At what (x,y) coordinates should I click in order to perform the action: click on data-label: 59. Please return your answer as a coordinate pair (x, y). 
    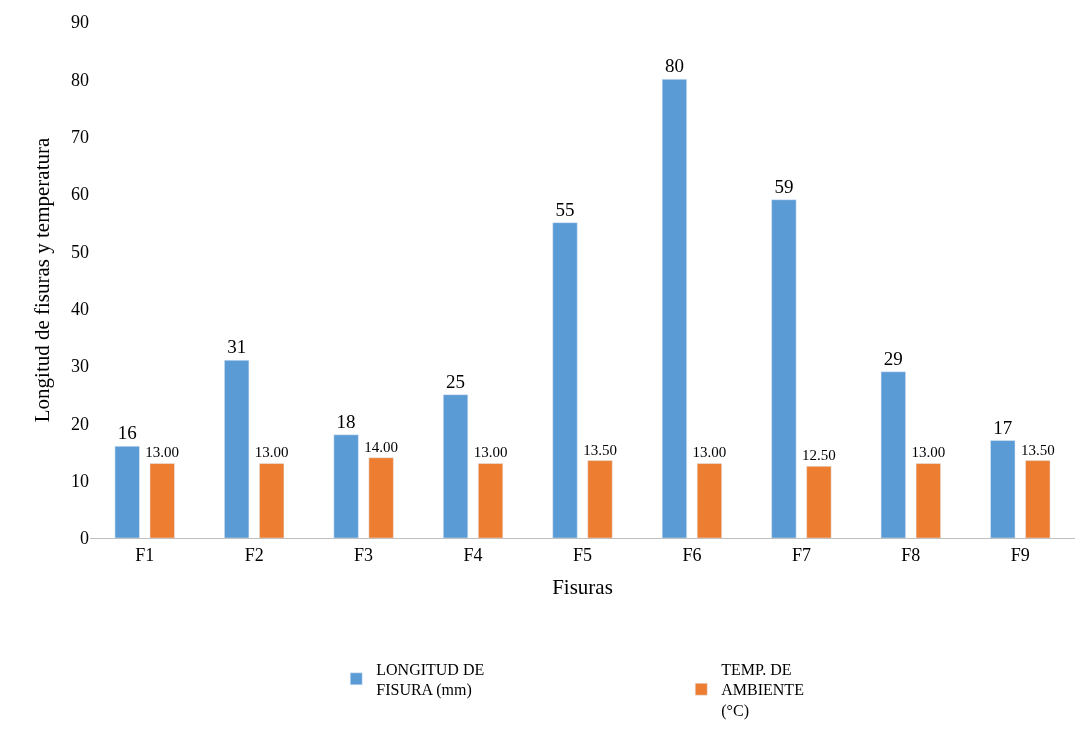
    Looking at the image, I should click on (784, 186).